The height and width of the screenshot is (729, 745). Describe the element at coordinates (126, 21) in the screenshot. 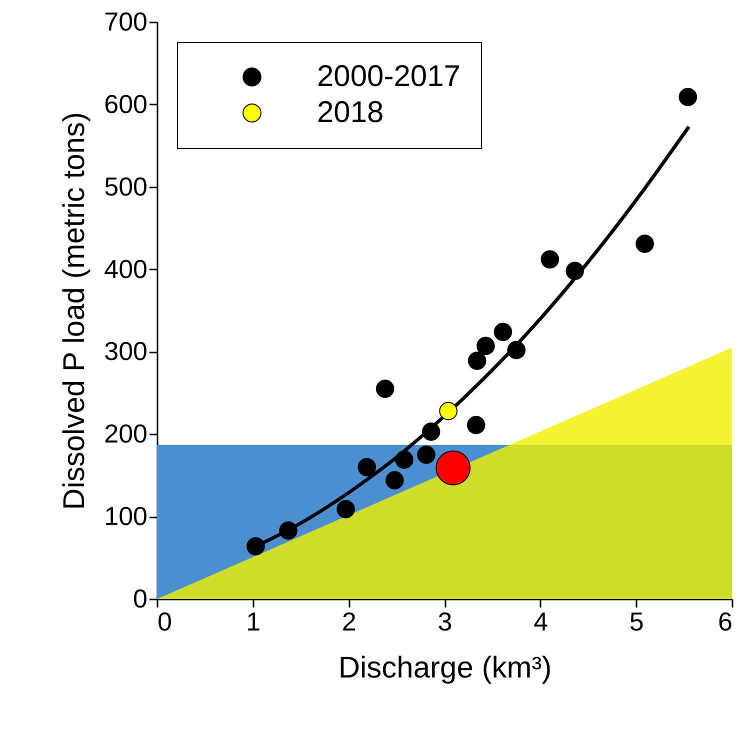

I see `y-tick-label: 700` at that location.